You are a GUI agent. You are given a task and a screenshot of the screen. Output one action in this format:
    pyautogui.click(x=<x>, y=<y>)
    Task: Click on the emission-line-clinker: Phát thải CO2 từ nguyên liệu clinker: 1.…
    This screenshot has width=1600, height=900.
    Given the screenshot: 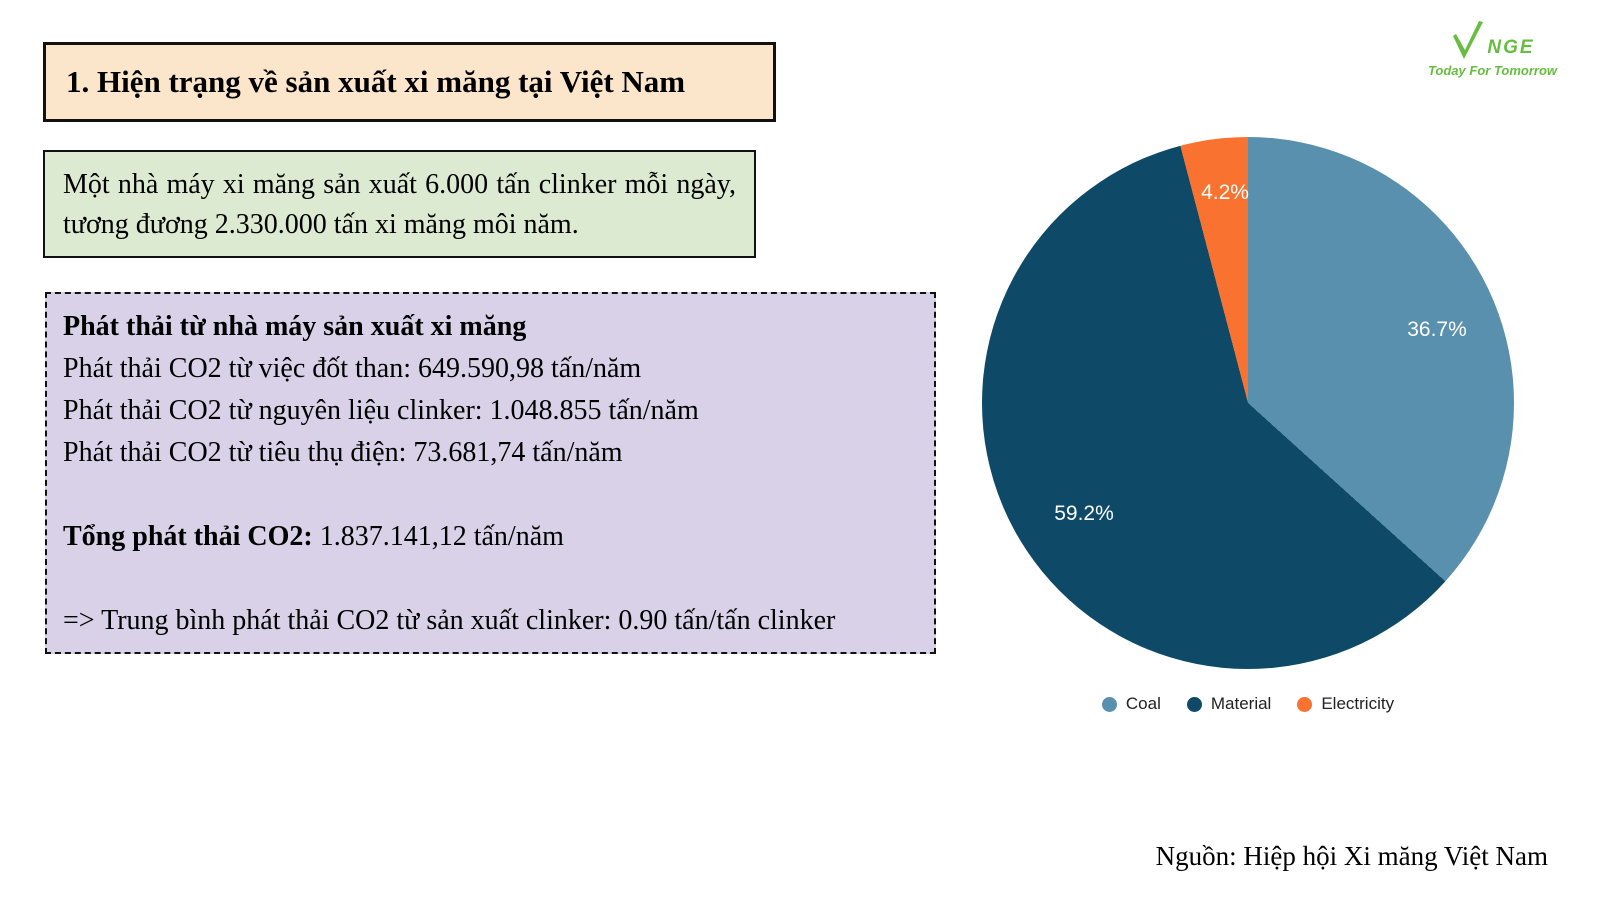 What is the action you would take?
    pyautogui.click(x=381, y=410)
    